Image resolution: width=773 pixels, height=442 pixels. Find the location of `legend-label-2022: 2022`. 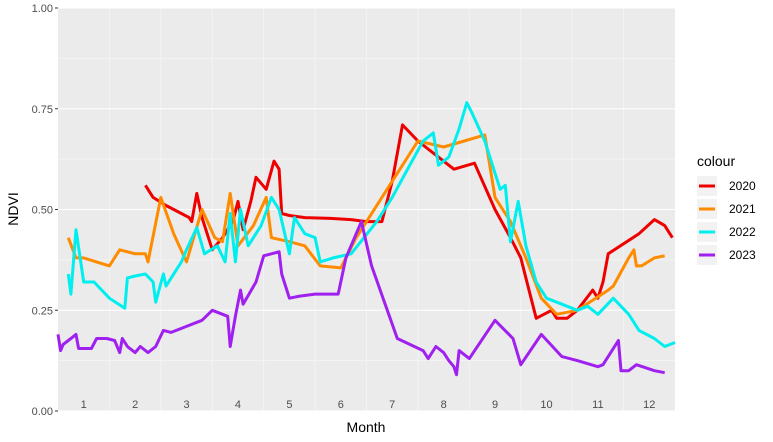

legend-label-2022: 2022 is located at coordinates (742, 232).